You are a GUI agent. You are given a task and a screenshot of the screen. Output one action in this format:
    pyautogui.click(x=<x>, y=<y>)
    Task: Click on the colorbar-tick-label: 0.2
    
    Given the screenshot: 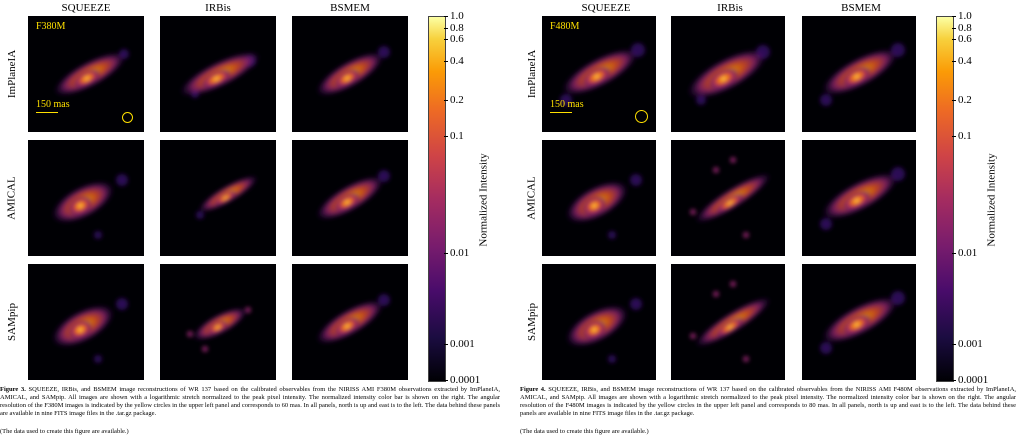 What is the action you would take?
    pyautogui.click(x=457, y=100)
    